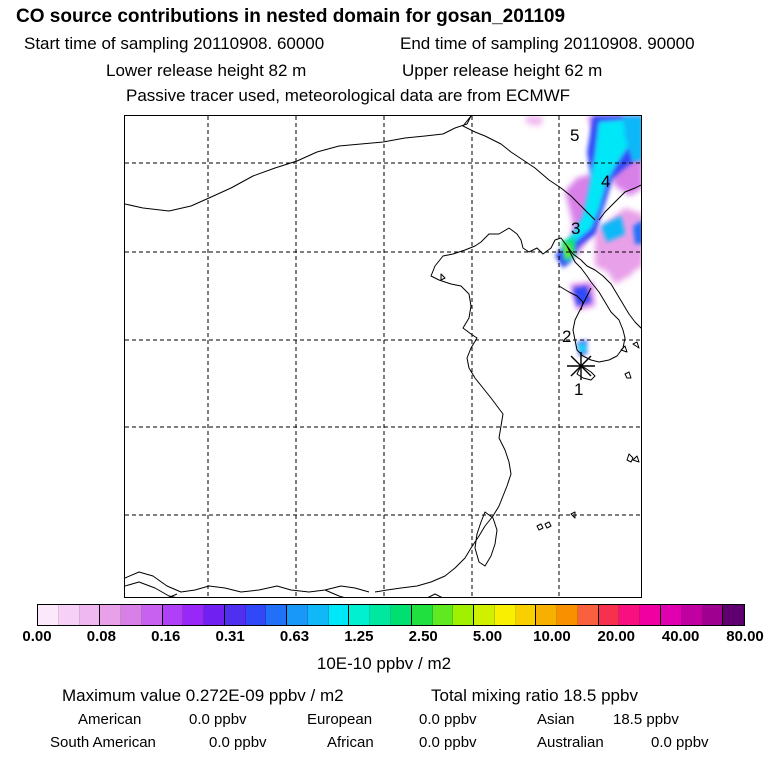 The width and height of the screenshot is (768, 768). What do you see at coordinates (384, 663) in the screenshot?
I see `colorbar-units: 10E-10 ppbv / m2` at bounding box center [384, 663].